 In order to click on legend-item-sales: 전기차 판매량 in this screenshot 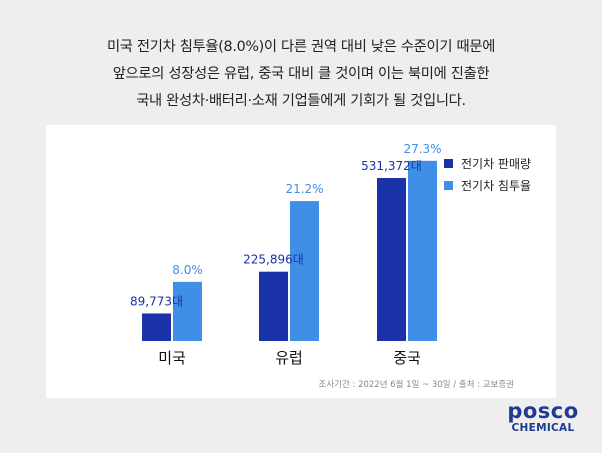, I will do `click(487, 163)`.